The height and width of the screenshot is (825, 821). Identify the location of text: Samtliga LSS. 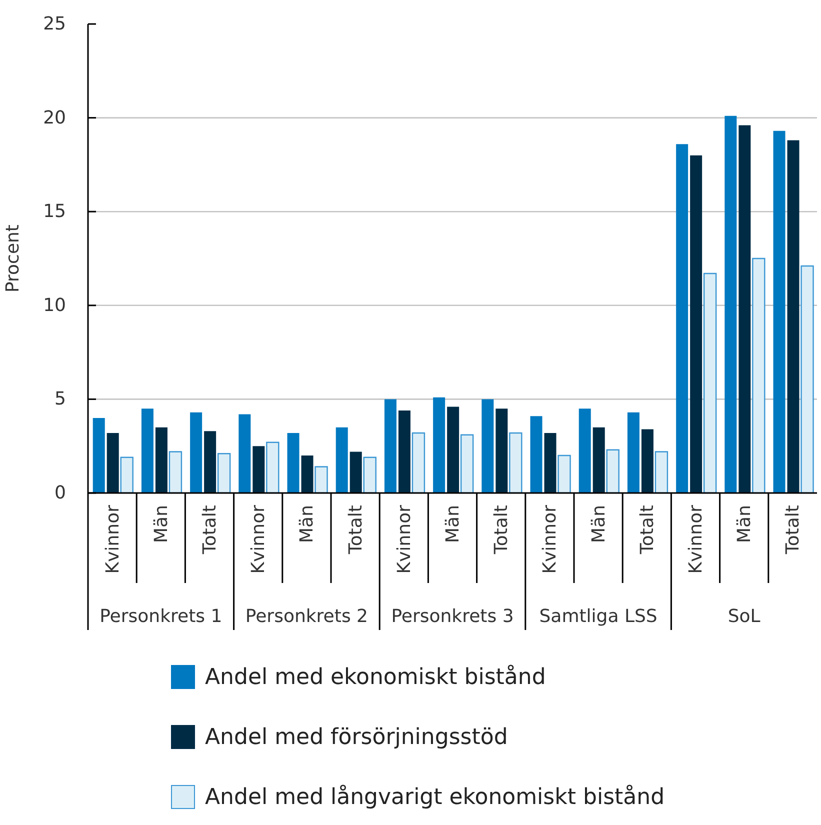
(598, 616).